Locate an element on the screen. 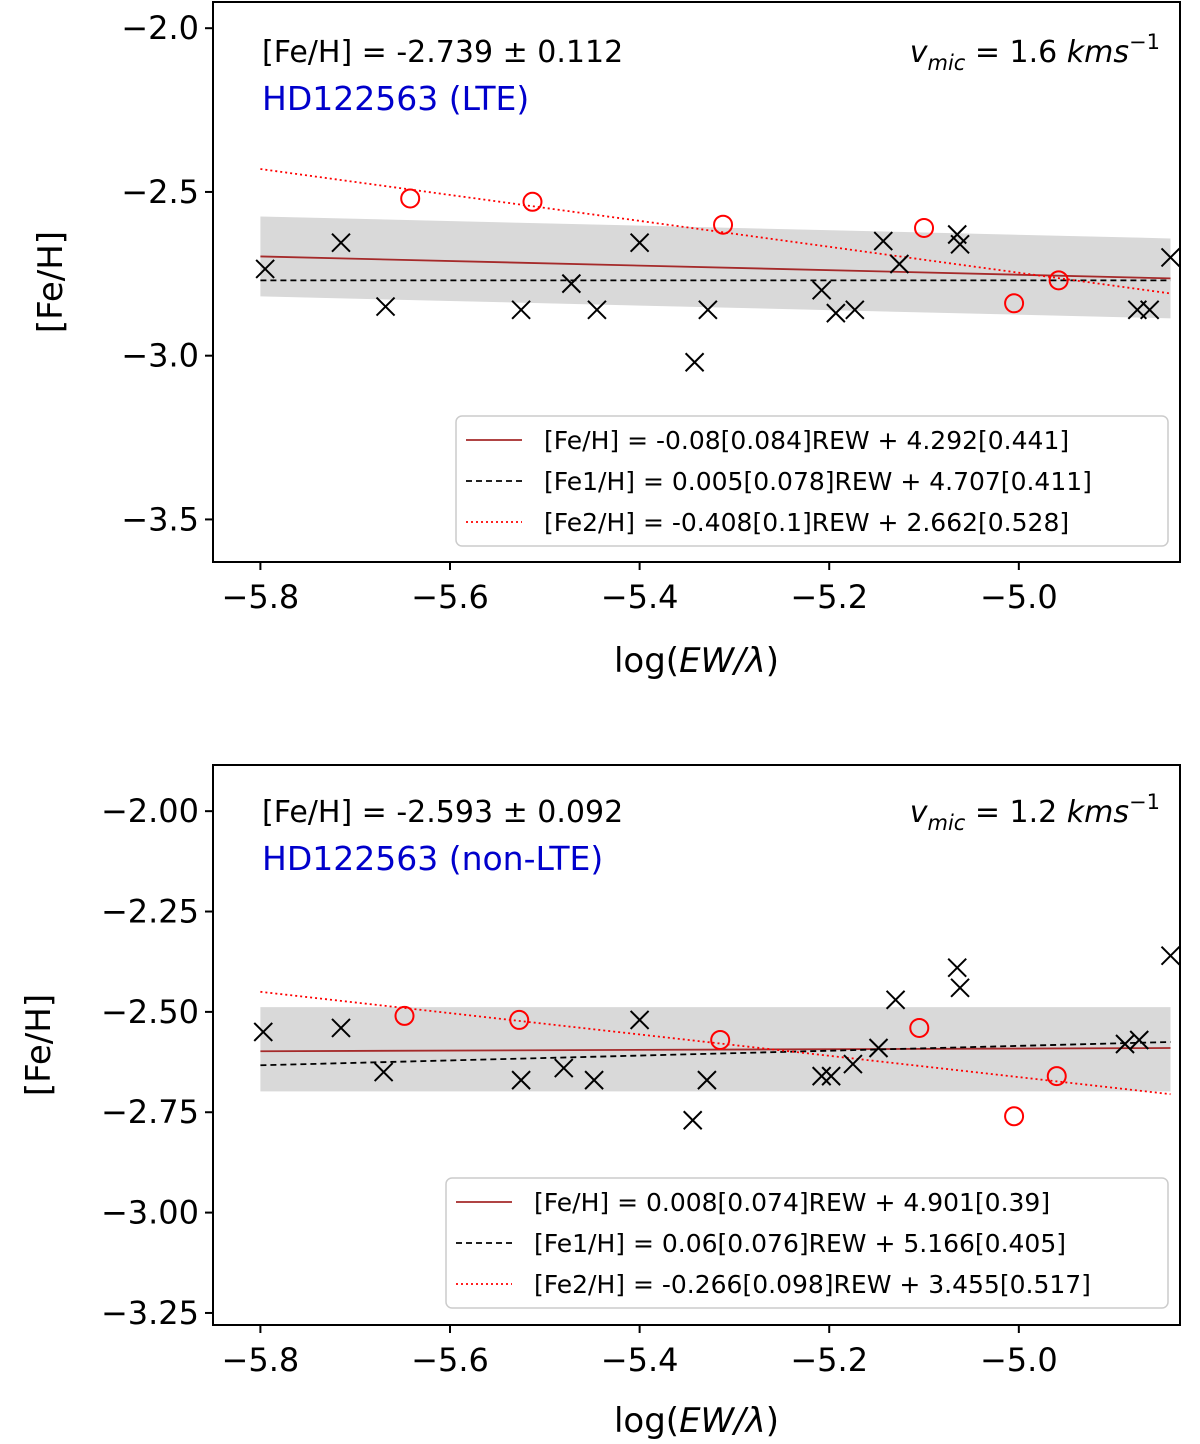 This screenshot has height=1444, width=1200. chart1-ytick-label: −2.5 is located at coordinates (160, 192).